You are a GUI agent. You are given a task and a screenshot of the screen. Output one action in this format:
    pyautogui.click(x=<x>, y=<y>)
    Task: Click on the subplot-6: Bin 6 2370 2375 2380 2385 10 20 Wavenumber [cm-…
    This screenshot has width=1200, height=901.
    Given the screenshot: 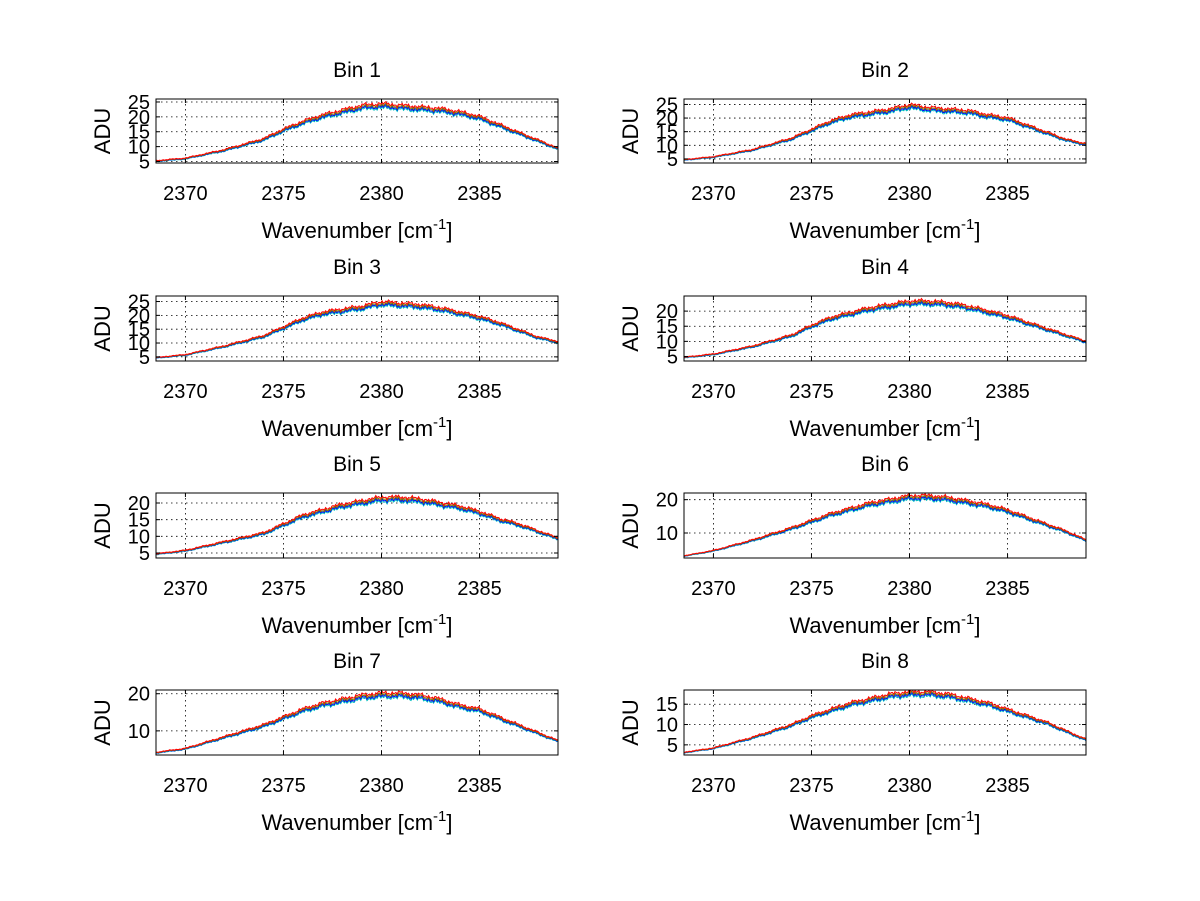 What is the action you would take?
    pyautogui.click(x=852, y=545)
    